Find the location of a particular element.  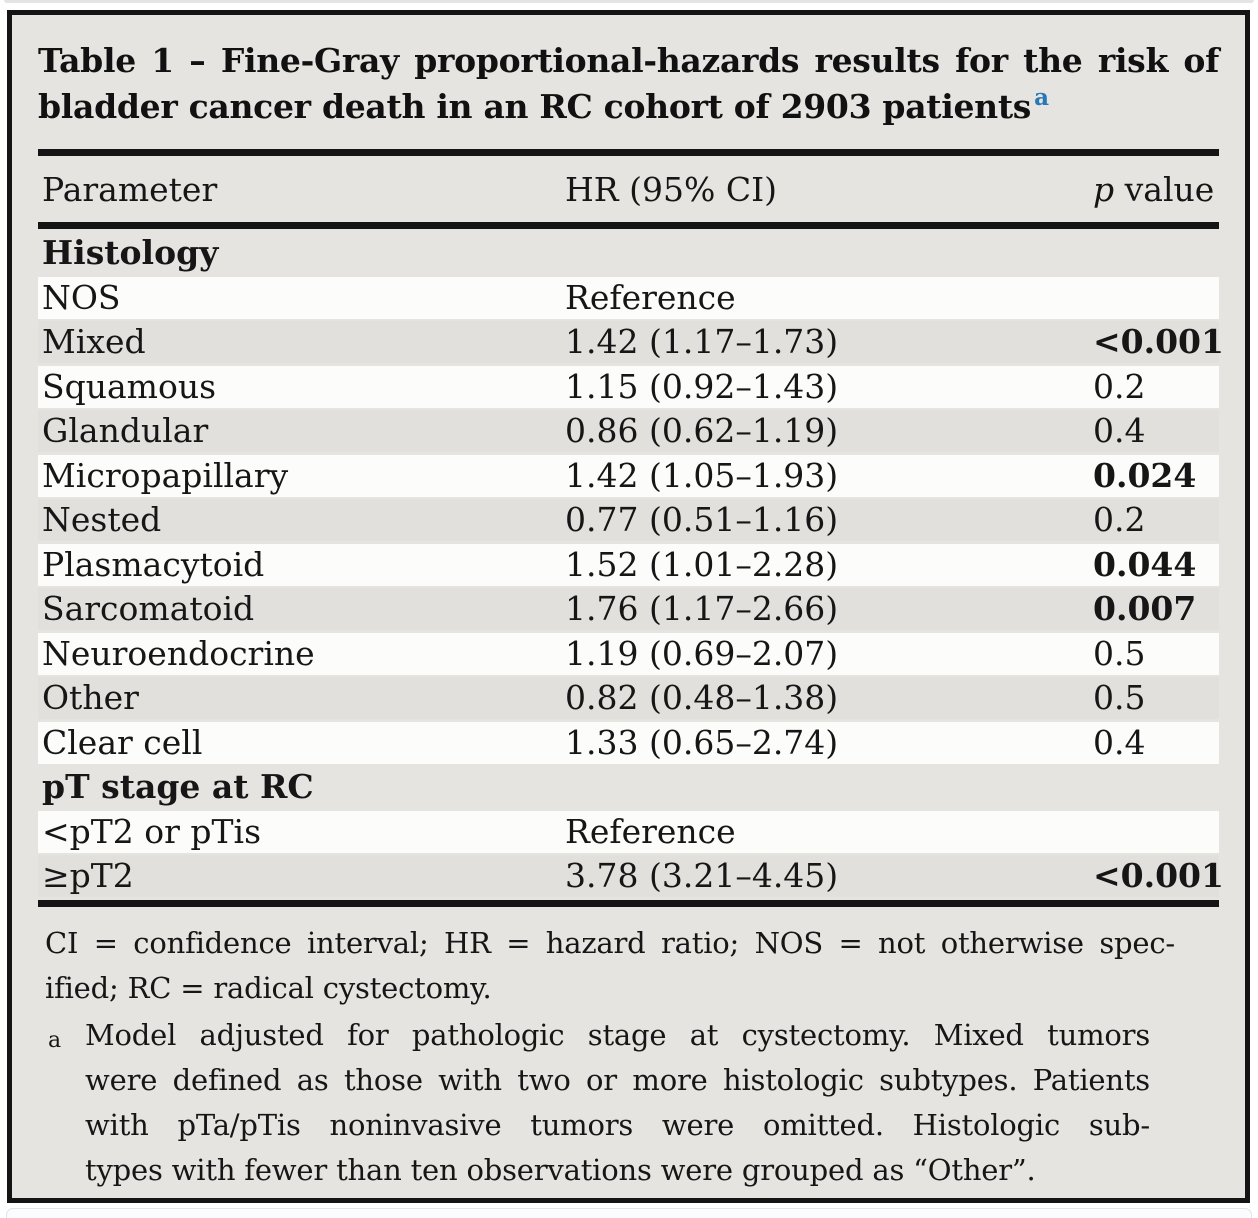

parameter-cell: Sarcomatoid is located at coordinates (148, 608).